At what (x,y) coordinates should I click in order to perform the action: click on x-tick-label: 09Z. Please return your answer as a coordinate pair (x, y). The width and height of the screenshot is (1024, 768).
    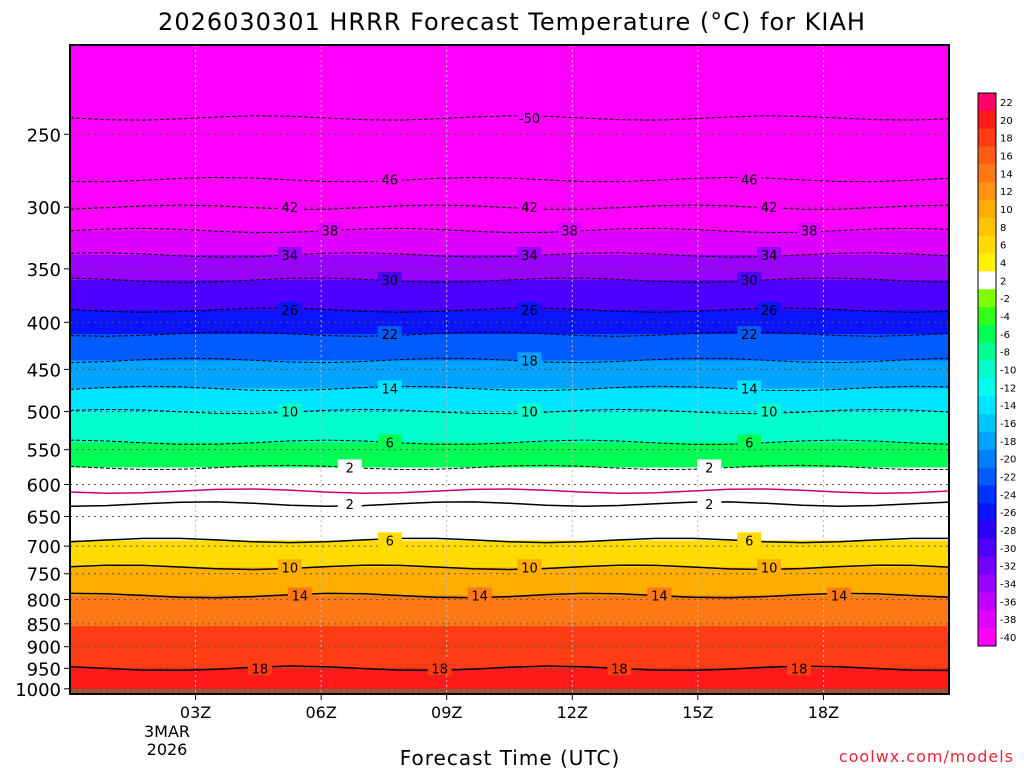
    Looking at the image, I should click on (446, 712).